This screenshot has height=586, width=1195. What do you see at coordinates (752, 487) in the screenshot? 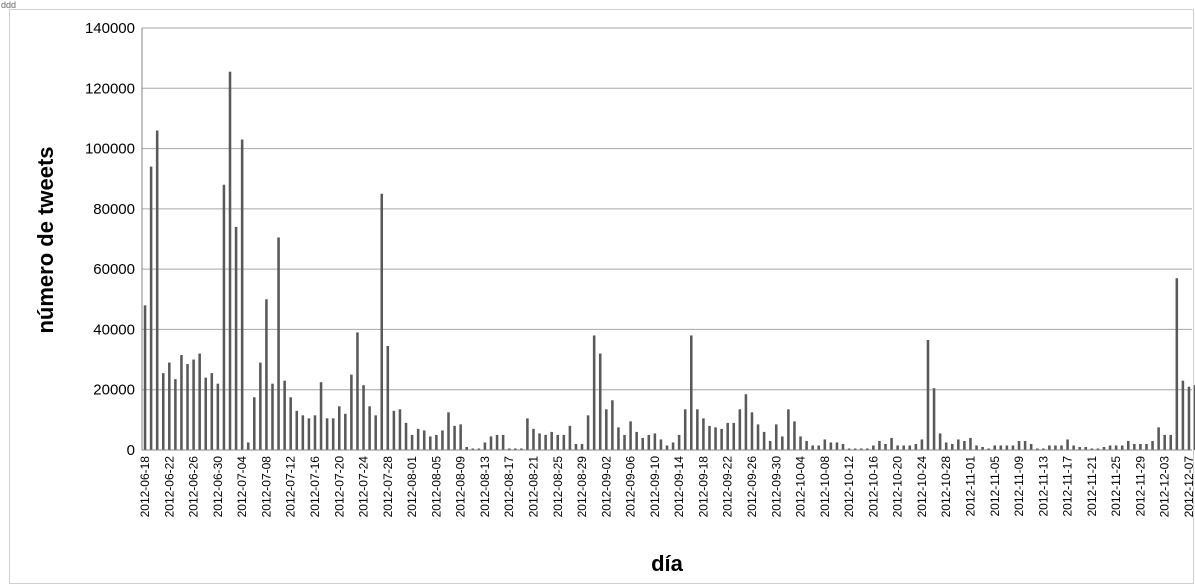
I see `x-tick-label: 2012-09-26` at bounding box center [752, 487].